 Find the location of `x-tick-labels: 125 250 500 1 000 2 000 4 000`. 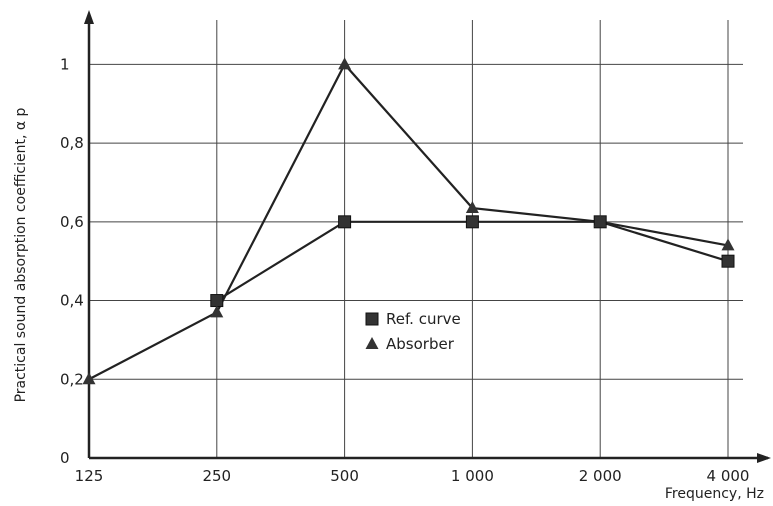

x-tick-labels: 125 250 500 1 000 2 000 4 000 is located at coordinates (412, 476).